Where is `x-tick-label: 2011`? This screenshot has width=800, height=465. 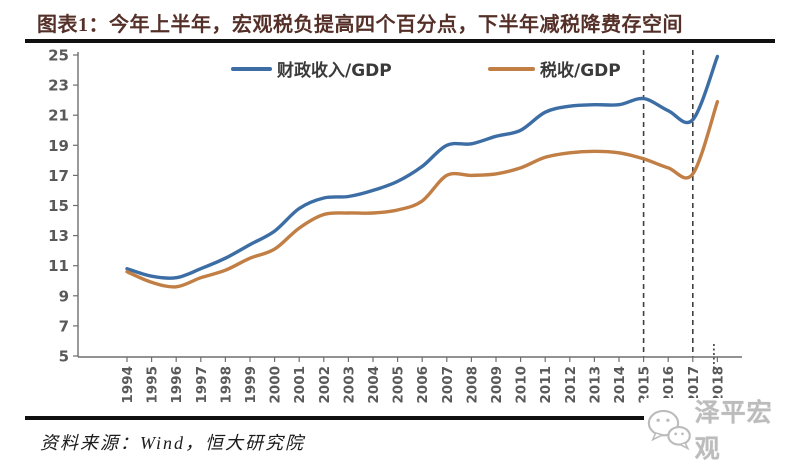 x-tick-label: 2011 is located at coordinates (546, 385).